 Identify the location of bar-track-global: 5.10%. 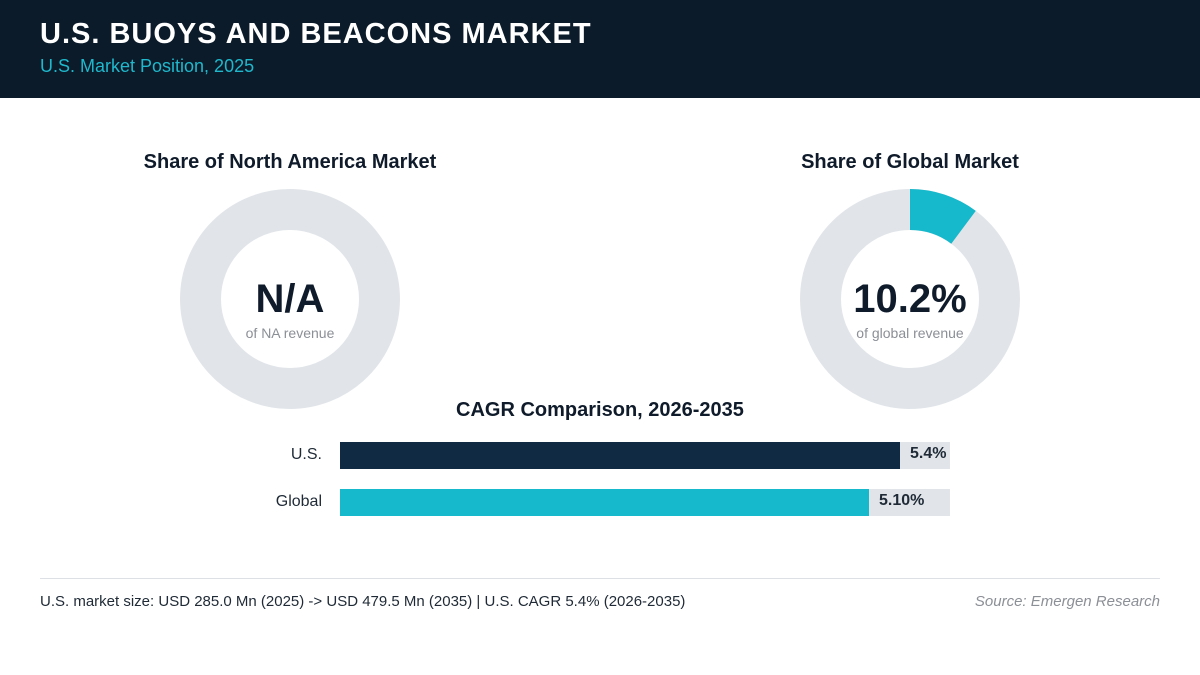
(645, 502).